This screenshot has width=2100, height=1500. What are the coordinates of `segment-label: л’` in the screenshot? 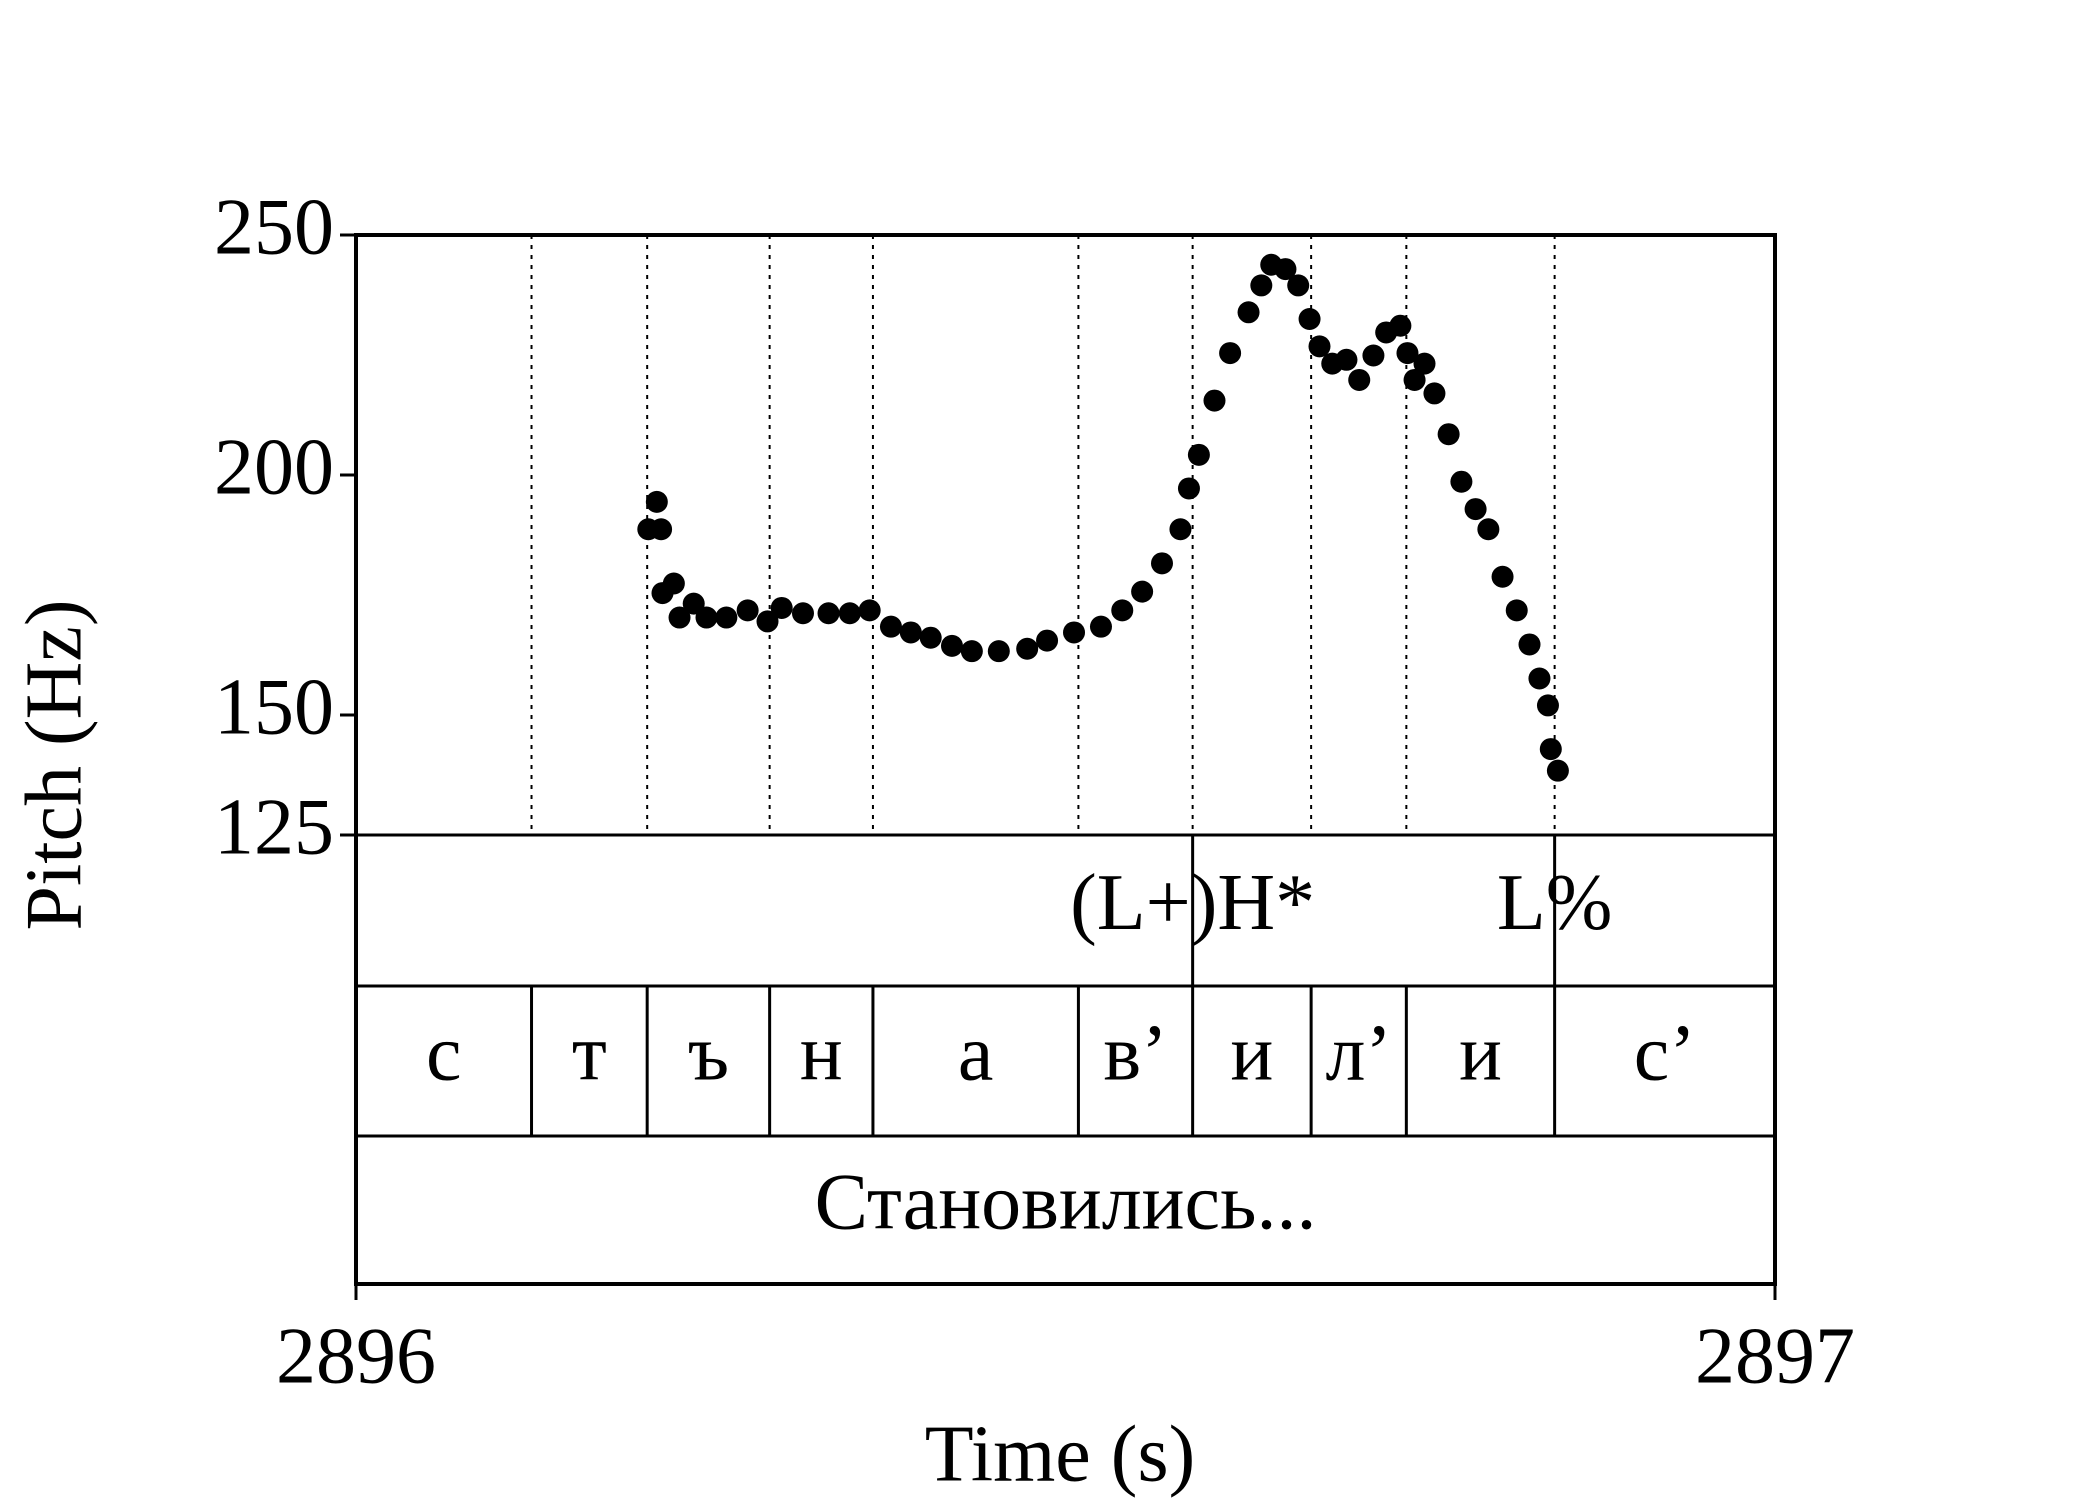 It's located at (1358, 1053).